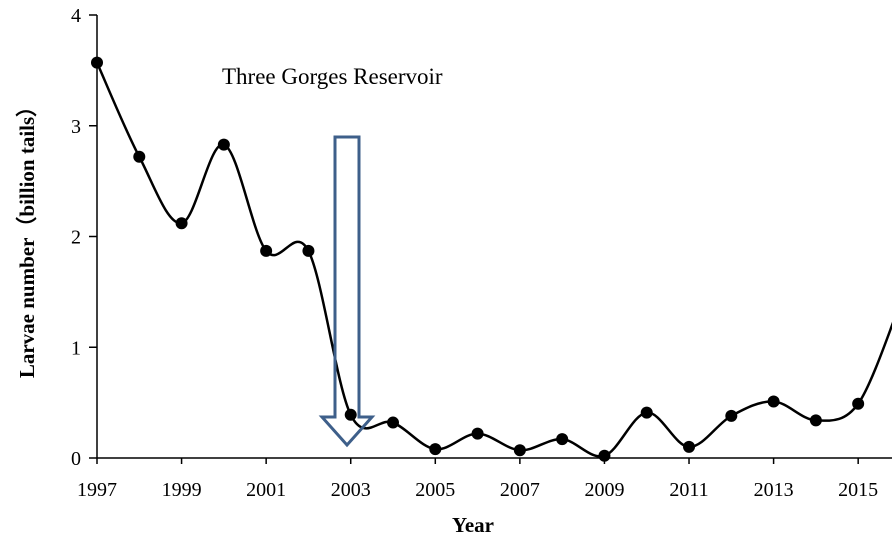 The height and width of the screenshot is (538, 892). I want to click on x-tick-label: 2001, so click(266, 490).